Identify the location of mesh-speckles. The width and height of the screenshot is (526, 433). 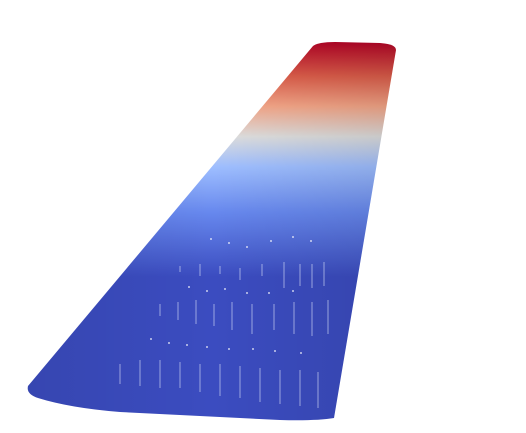
(231, 295).